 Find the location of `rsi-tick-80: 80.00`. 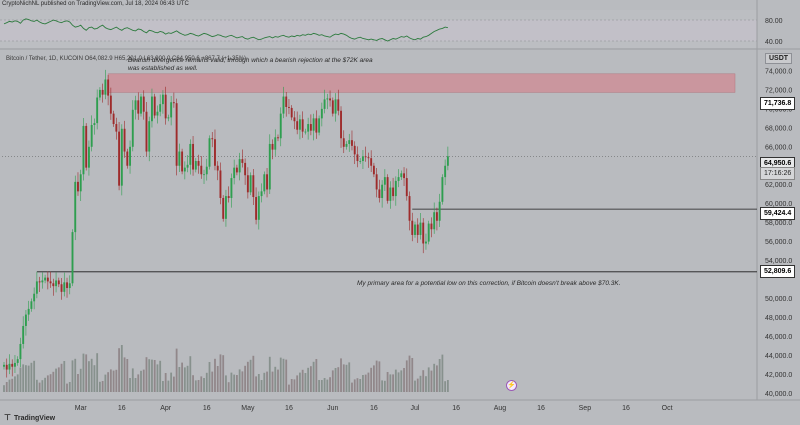

rsi-tick-80: 80.00 is located at coordinates (774, 21).